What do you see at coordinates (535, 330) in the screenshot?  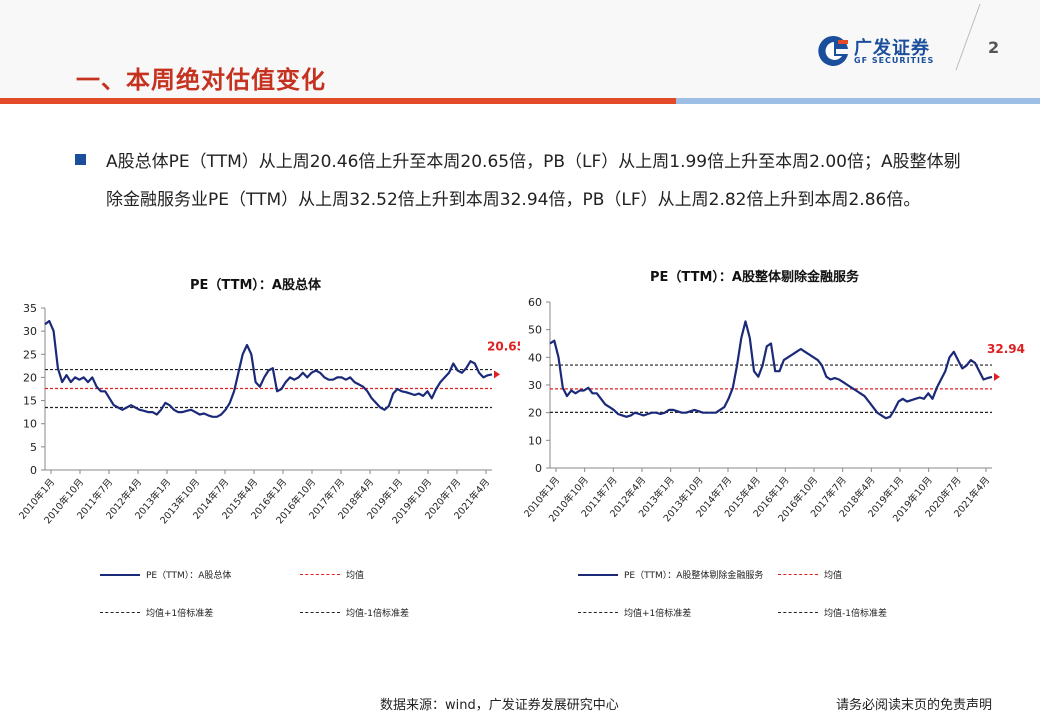 I see `chart2-y-tick-label: 50` at bounding box center [535, 330].